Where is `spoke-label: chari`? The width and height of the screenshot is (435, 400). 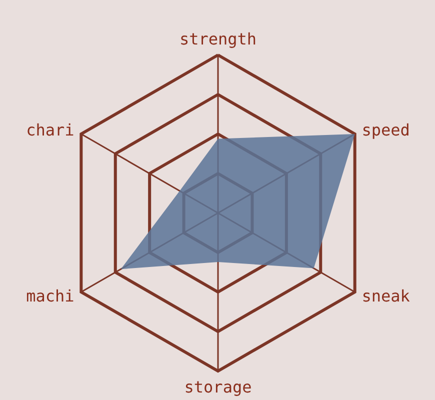
spoke-label: chari is located at coordinates (50, 130).